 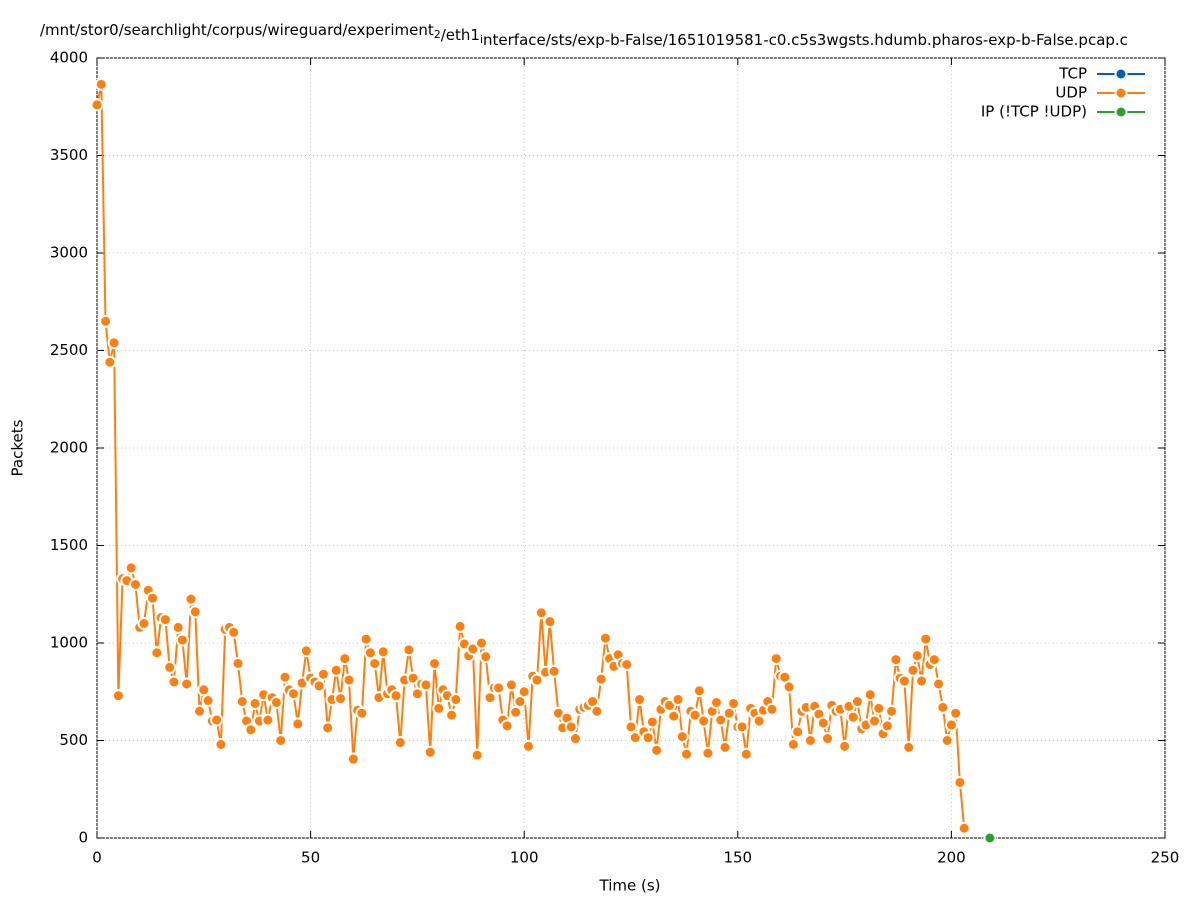 I want to click on x-tick-label: 50, so click(x=310, y=858).